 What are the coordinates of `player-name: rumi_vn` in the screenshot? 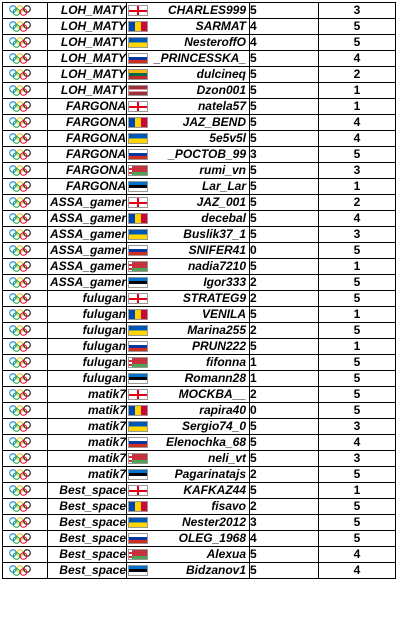 It's located at (222, 170).